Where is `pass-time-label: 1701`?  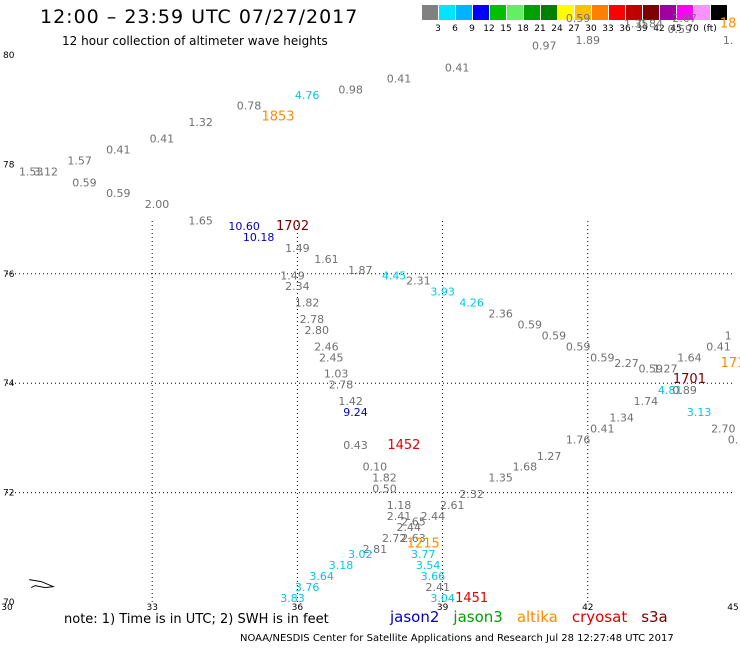 pass-time-label: 1701 is located at coordinates (689, 379).